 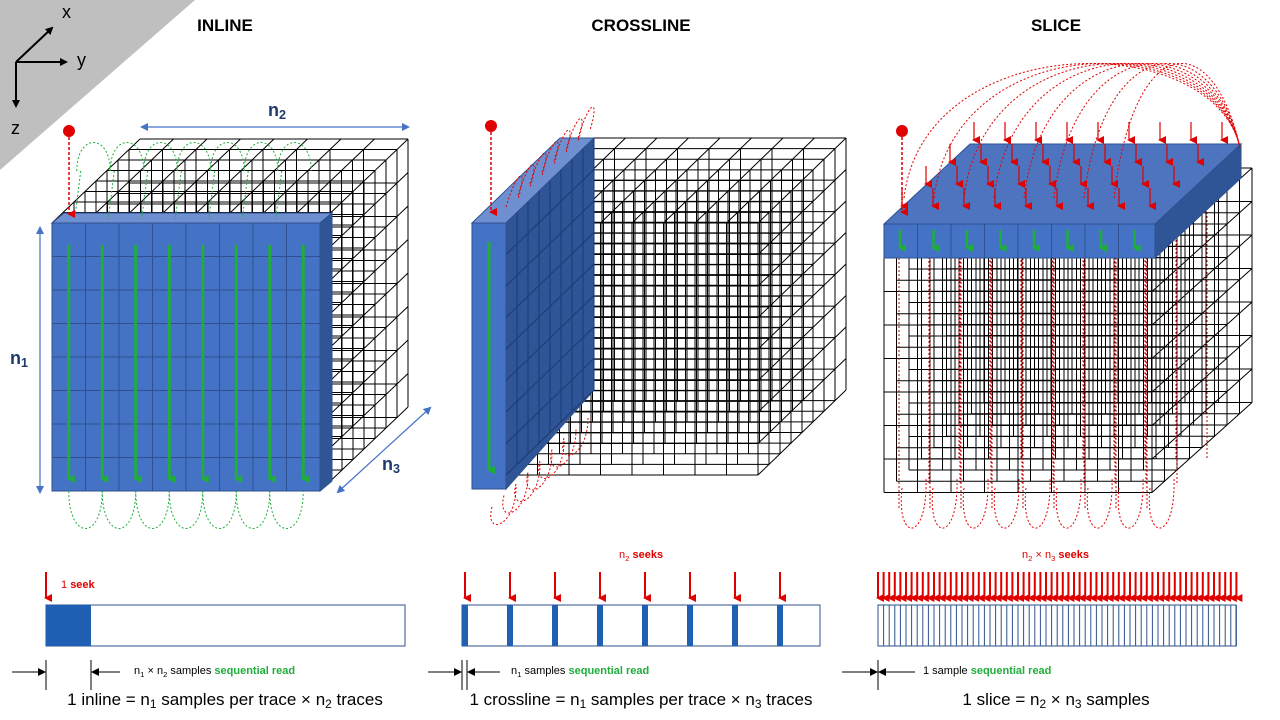 I want to click on slice-slab-grid, so click(x=1018, y=241).